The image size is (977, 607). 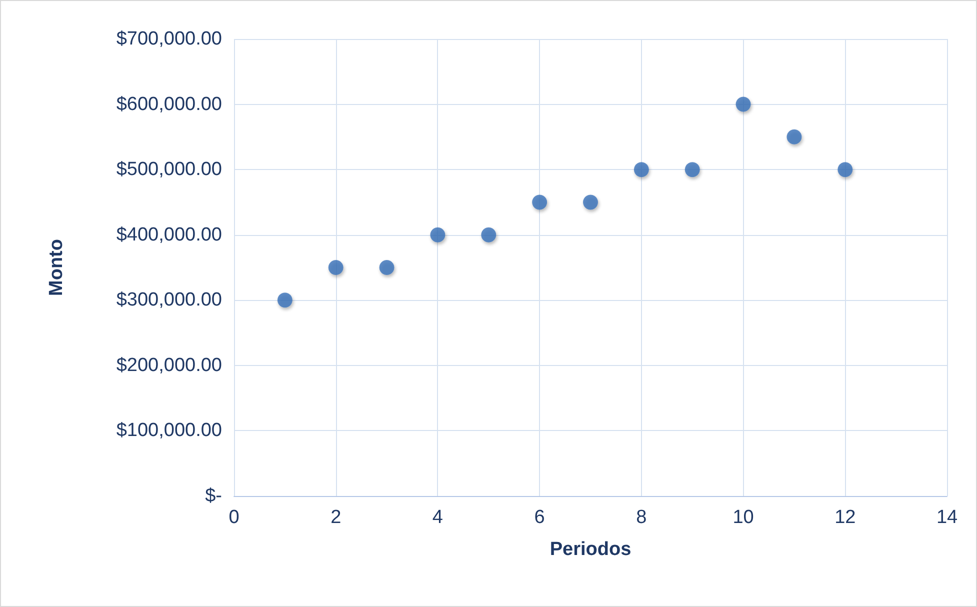 I want to click on y-tick-label: $100,000.00, so click(x=169, y=431).